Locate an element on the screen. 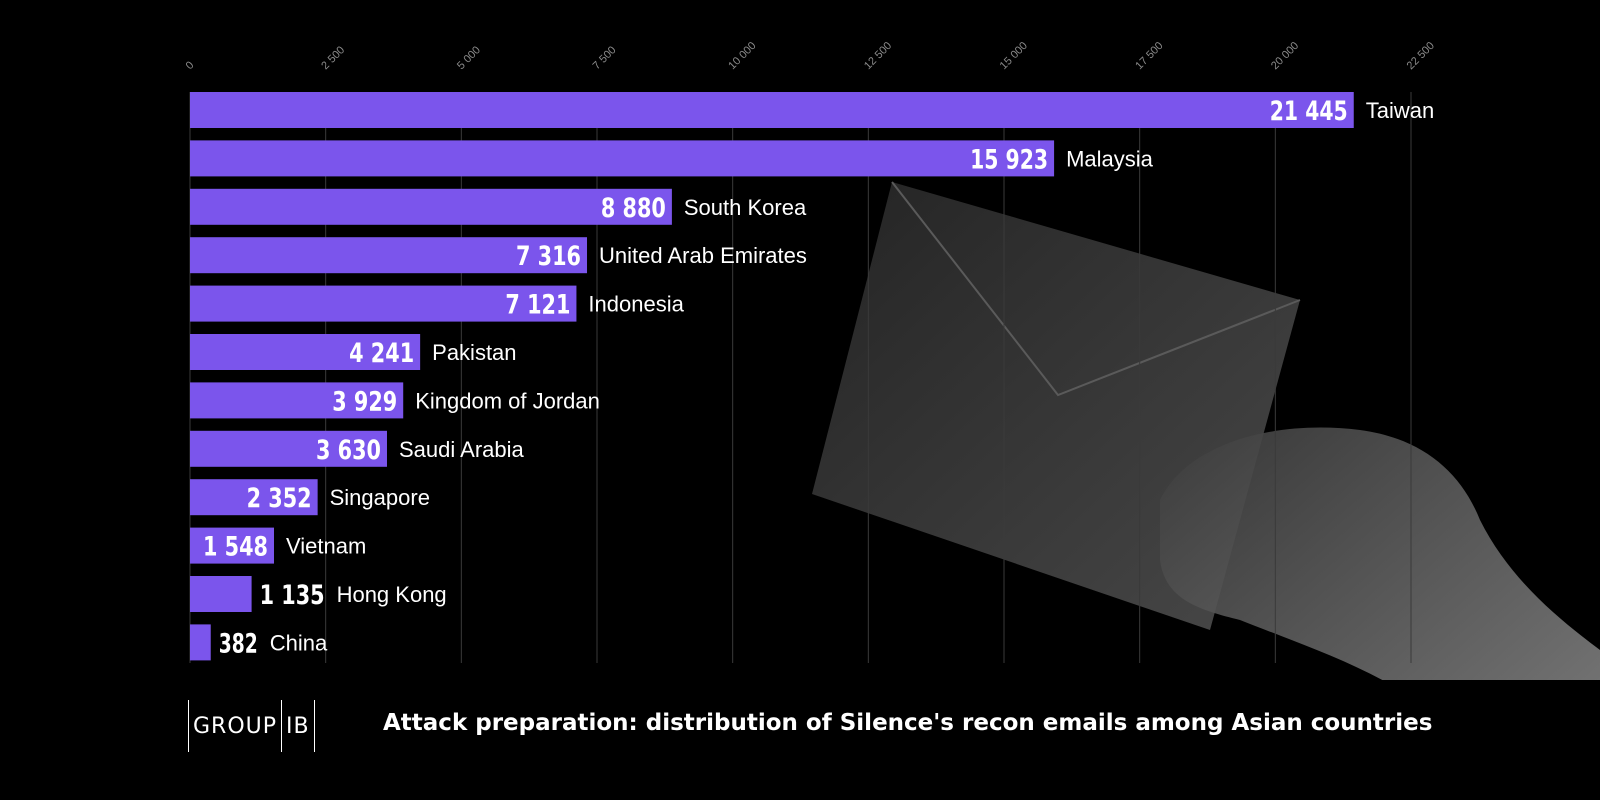  category-label: Pakistan is located at coordinates (474, 352).